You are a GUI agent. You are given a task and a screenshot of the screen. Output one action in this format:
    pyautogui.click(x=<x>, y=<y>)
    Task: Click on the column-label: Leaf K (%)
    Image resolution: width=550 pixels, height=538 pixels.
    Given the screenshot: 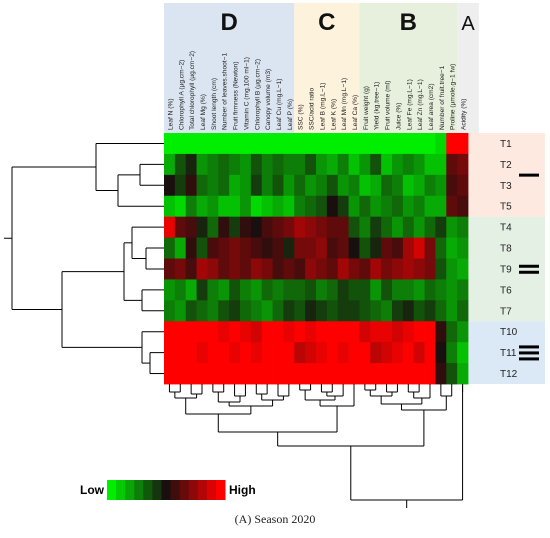 What is the action you would take?
    pyautogui.click(x=333, y=114)
    